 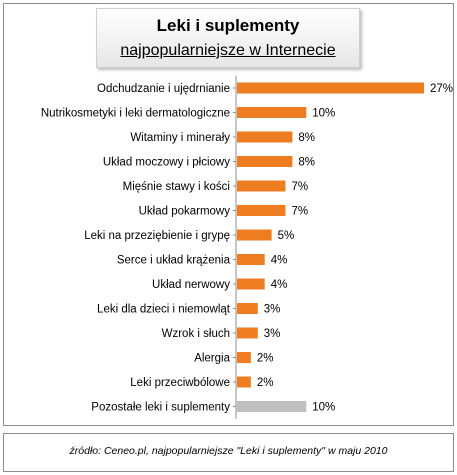 I want to click on category-label: Witaminy i minerały, so click(x=180, y=138).